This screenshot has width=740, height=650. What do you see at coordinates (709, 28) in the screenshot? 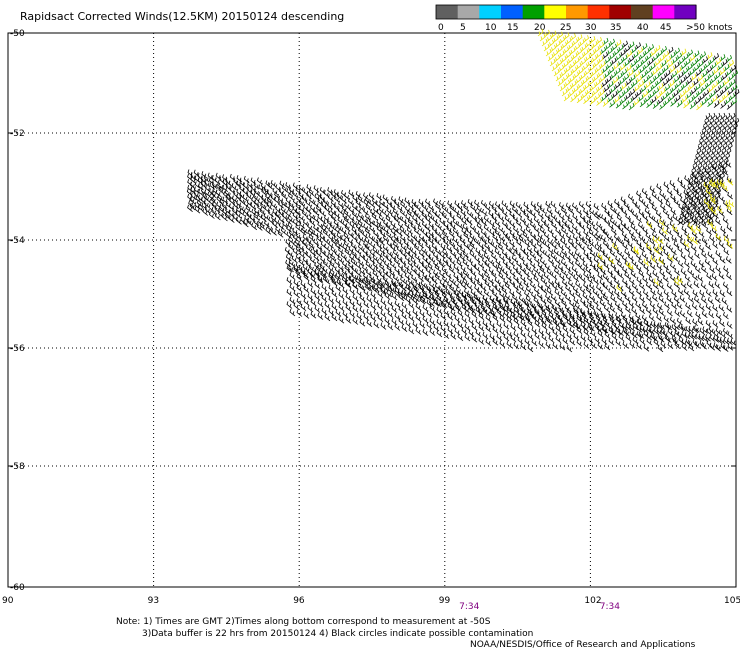
I see `legend-label: >50 knots` at bounding box center [709, 28].